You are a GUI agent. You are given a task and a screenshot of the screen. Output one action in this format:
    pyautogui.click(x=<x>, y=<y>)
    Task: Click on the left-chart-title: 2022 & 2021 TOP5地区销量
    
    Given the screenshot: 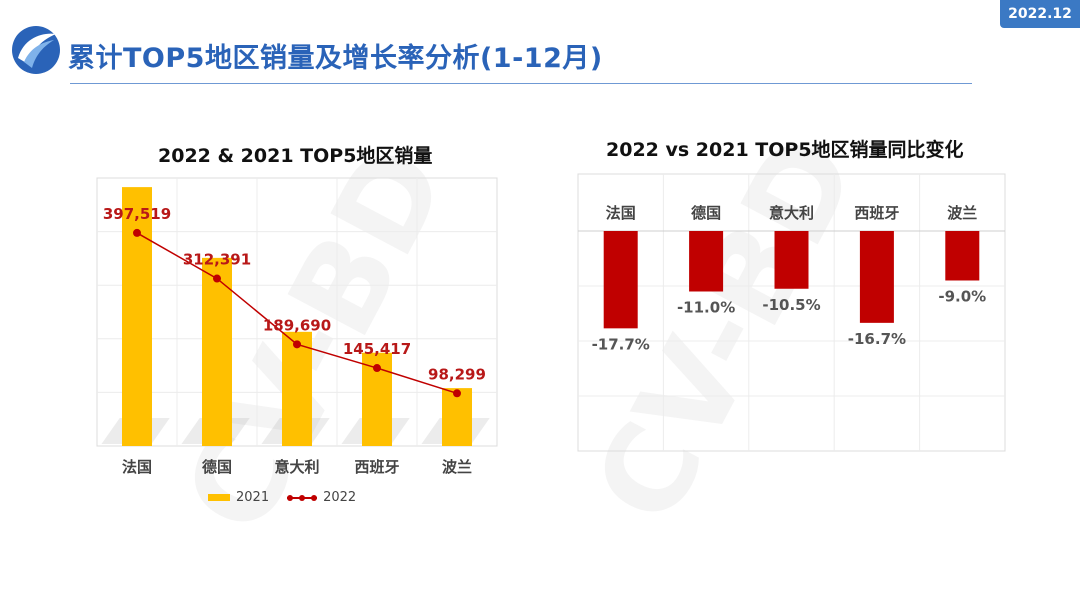 What is the action you would take?
    pyautogui.click(x=295, y=156)
    